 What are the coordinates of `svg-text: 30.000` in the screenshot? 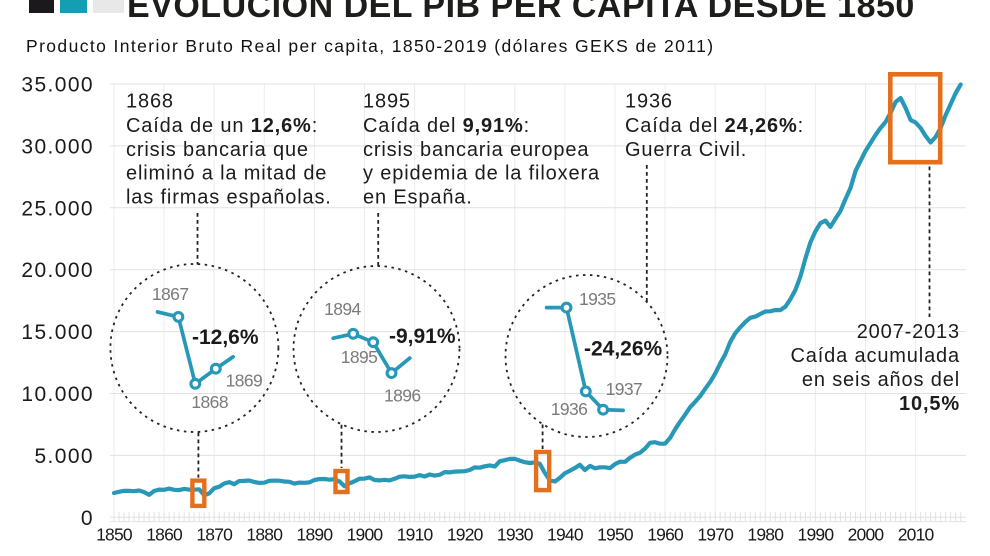 It's located at (57, 146).